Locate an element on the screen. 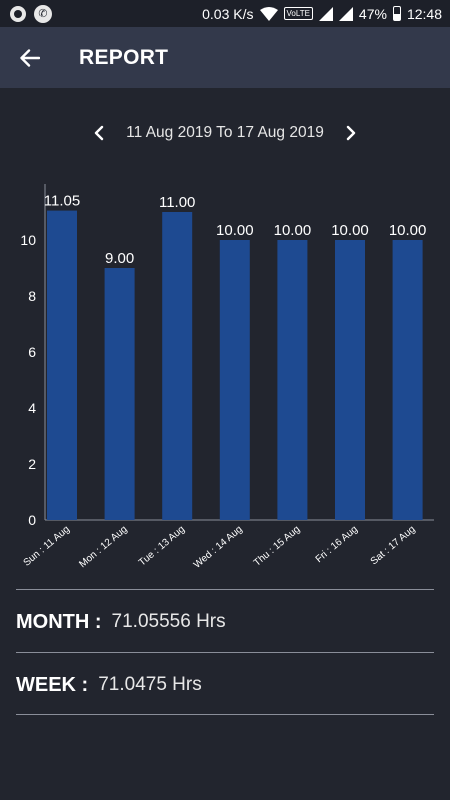 This screenshot has width=450, height=800. y-tick-label-0: 0 is located at coordinates (32, 520).